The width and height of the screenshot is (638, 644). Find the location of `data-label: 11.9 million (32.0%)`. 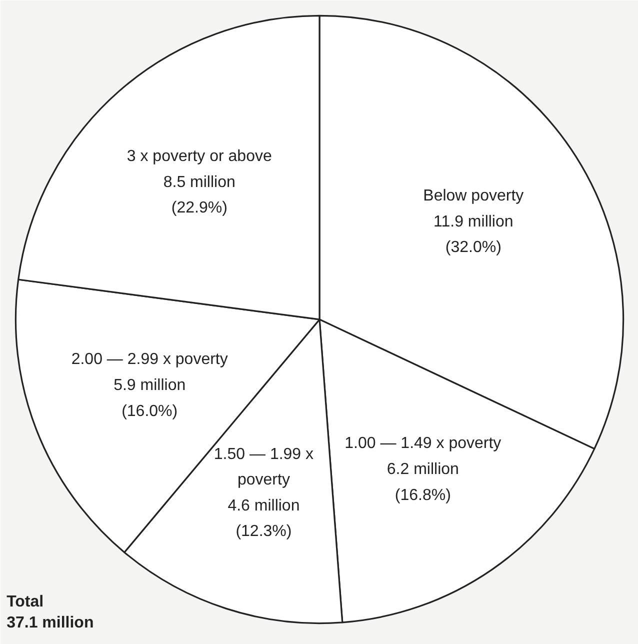

data-label: 11.9 million (32.0%) is located at coordinates (474, 234).